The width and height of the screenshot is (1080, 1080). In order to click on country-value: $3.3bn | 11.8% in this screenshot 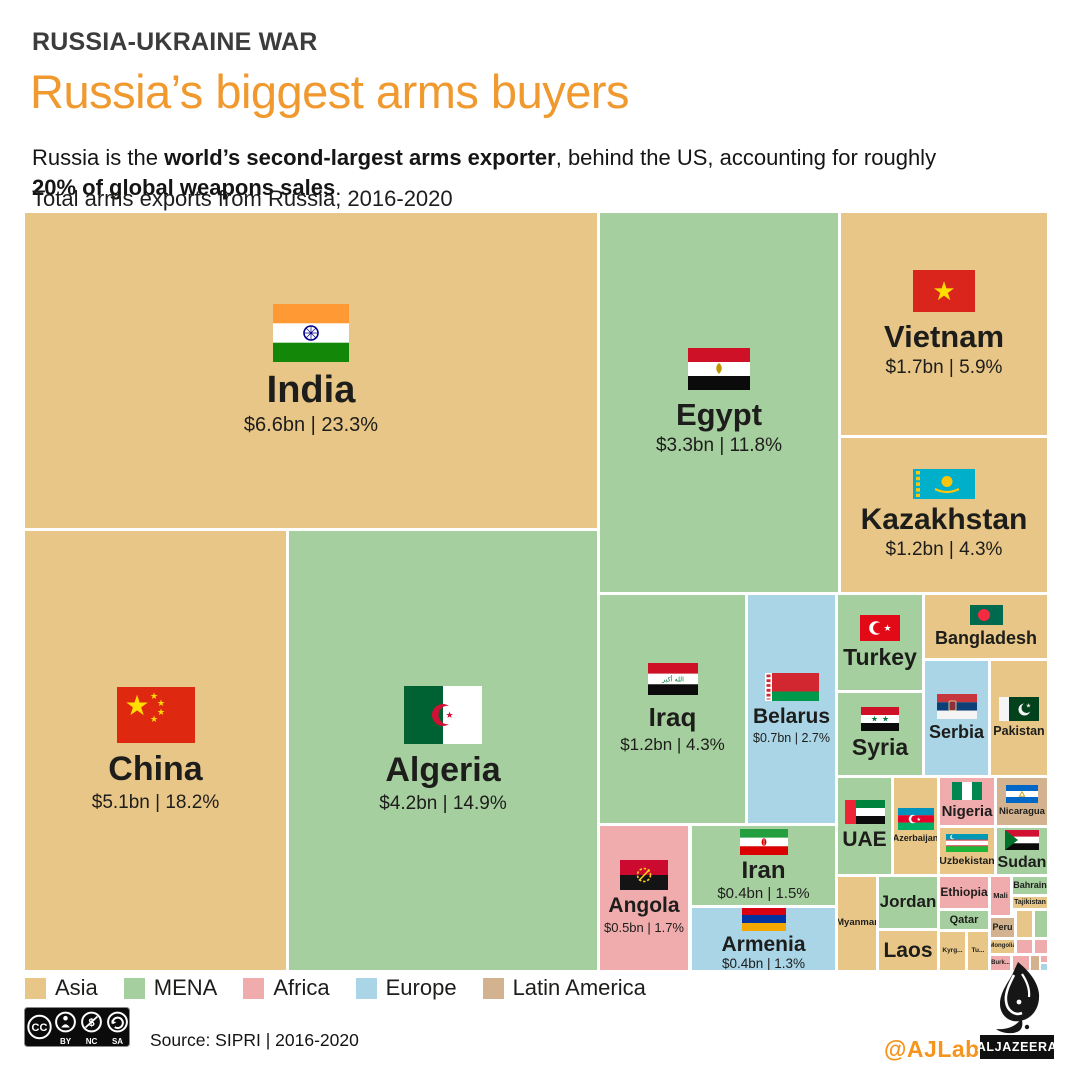, I will do `click(719, 446)`.